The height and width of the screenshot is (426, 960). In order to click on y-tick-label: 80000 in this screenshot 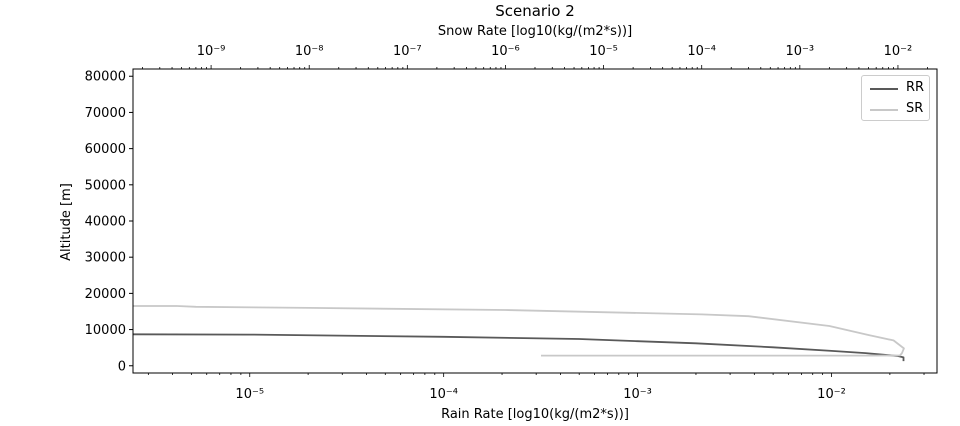, I will do `click(105, 77)`.